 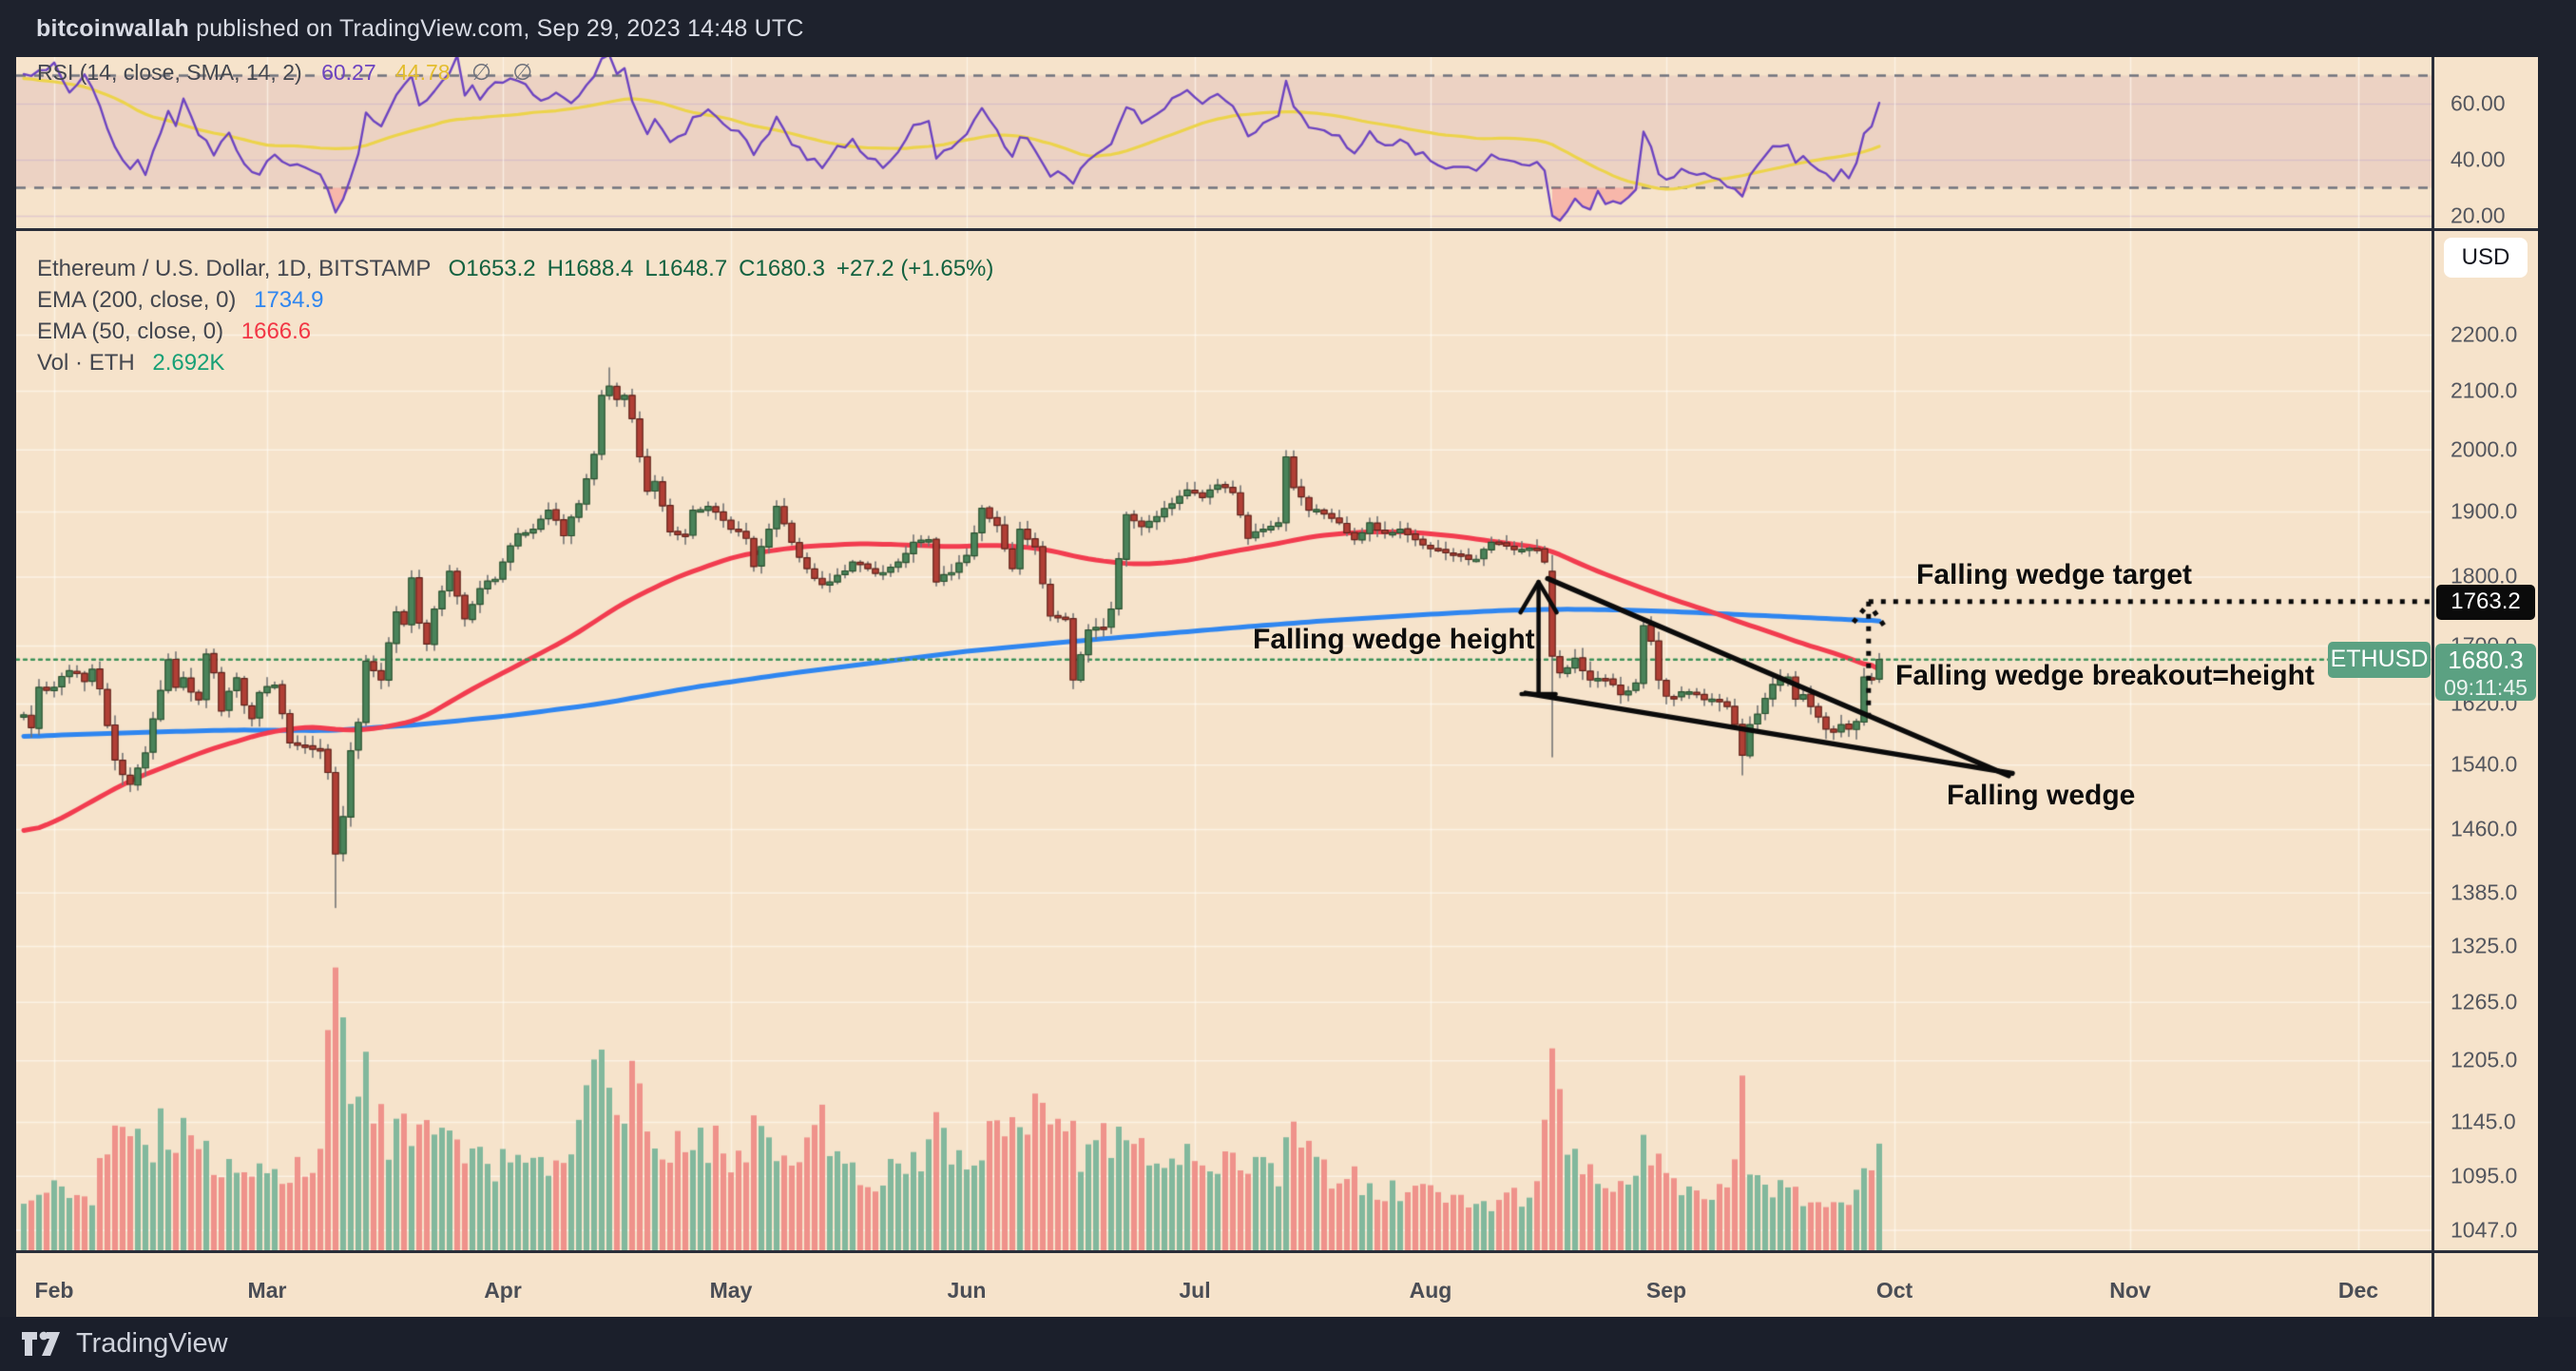 What do you see at coordinates (2478, 215) in the screenshot?
I see `rsi-axis-tick: 20.00` at bounding box center [2478, 215].